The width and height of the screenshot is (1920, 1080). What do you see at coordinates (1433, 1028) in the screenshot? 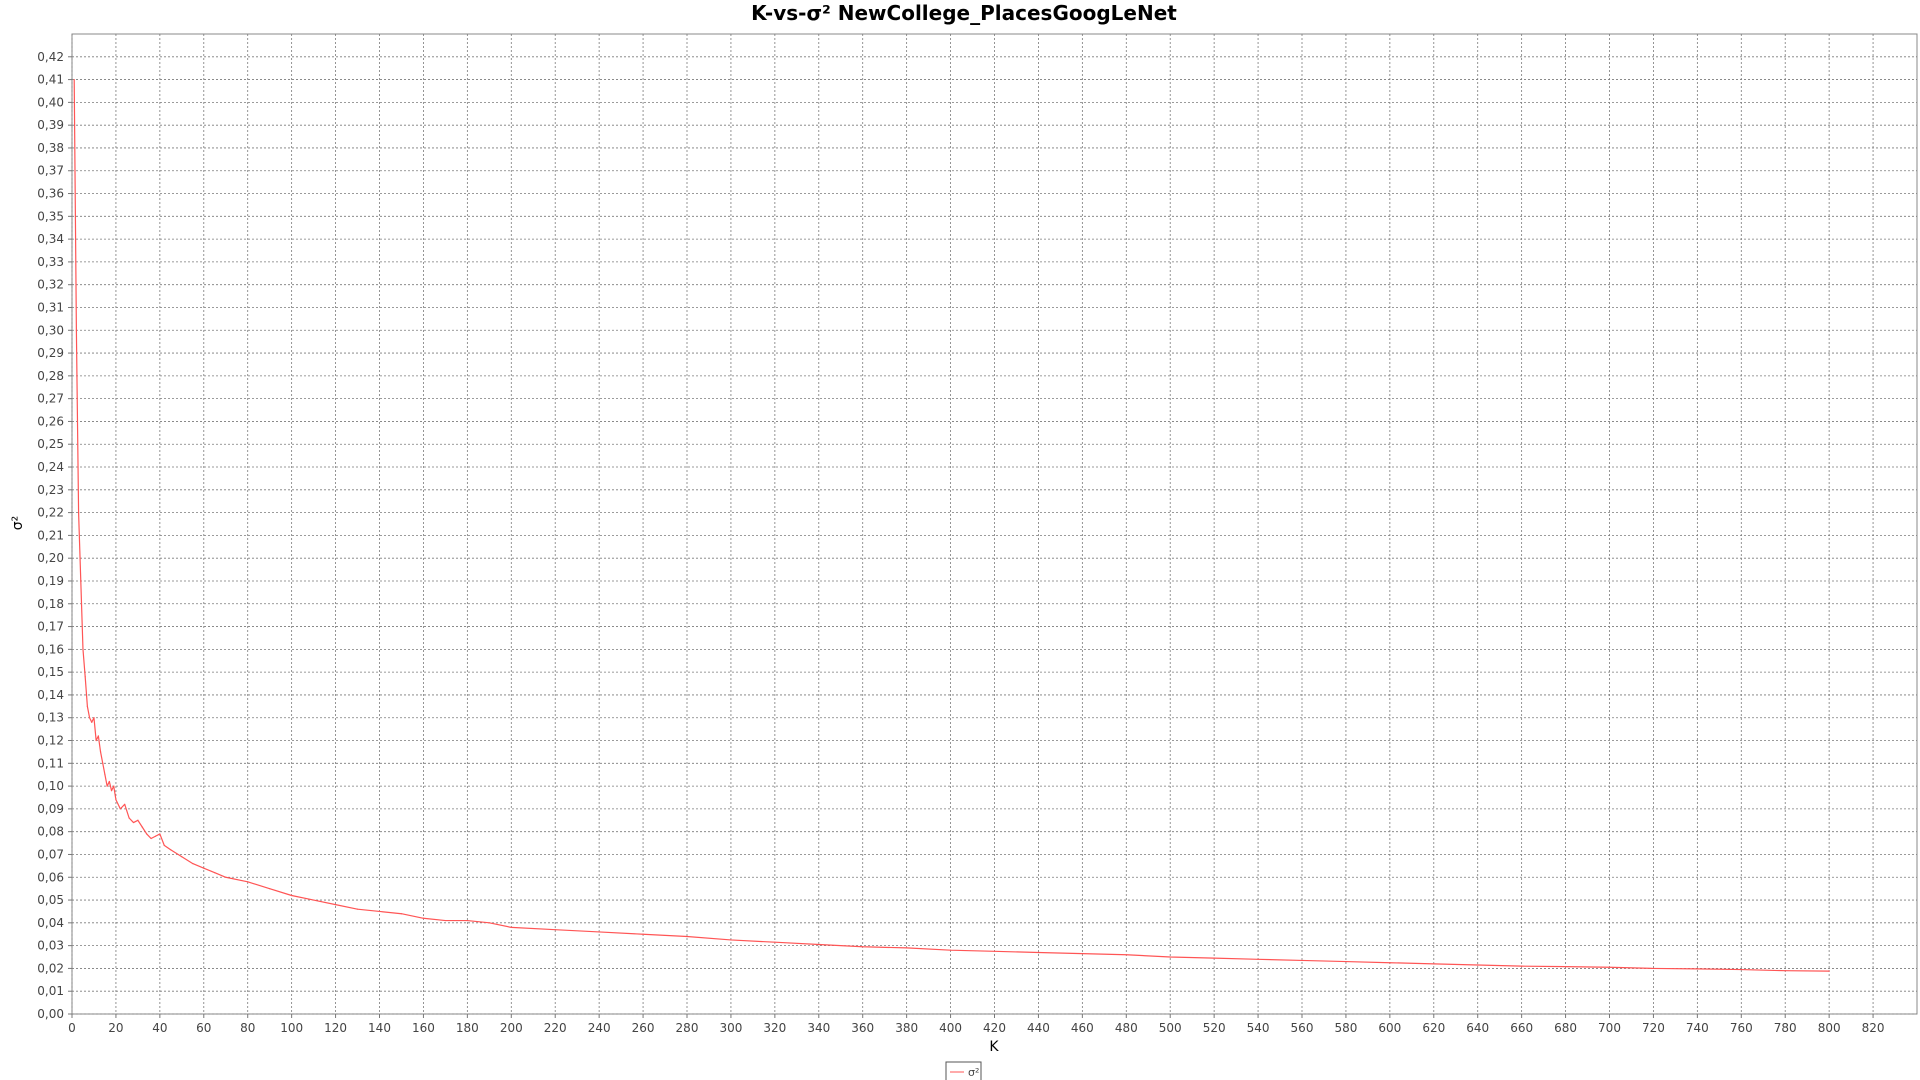
I see `x-tick-label: 620` at bounding box center [1433, 1028].